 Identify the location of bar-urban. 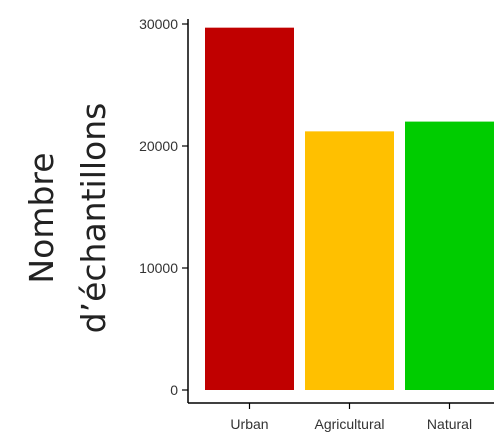
(249, 208).